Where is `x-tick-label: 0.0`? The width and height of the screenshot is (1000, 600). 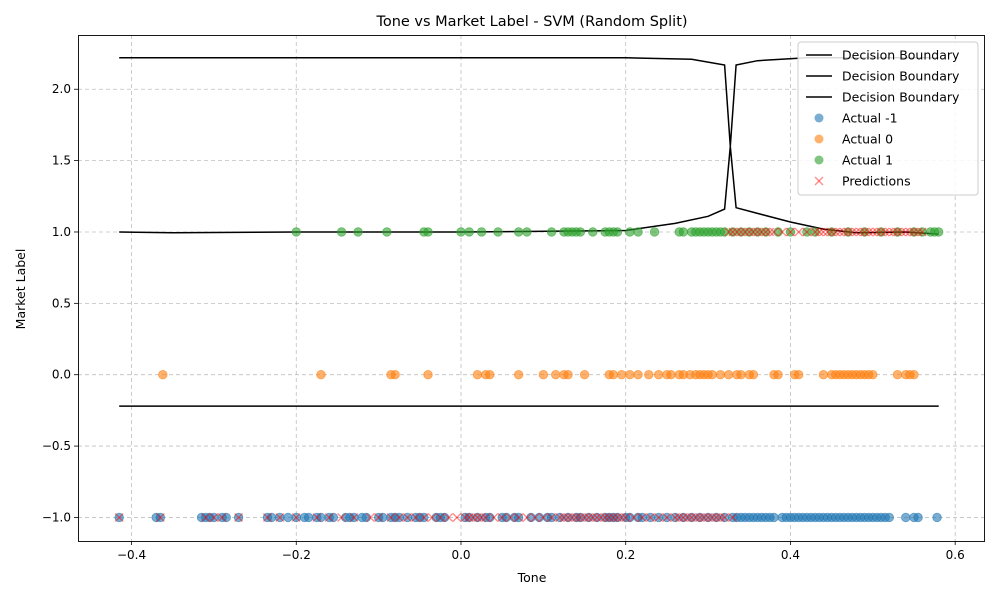 x-tick-label: 0.0 is located at coordinates (460, 555).